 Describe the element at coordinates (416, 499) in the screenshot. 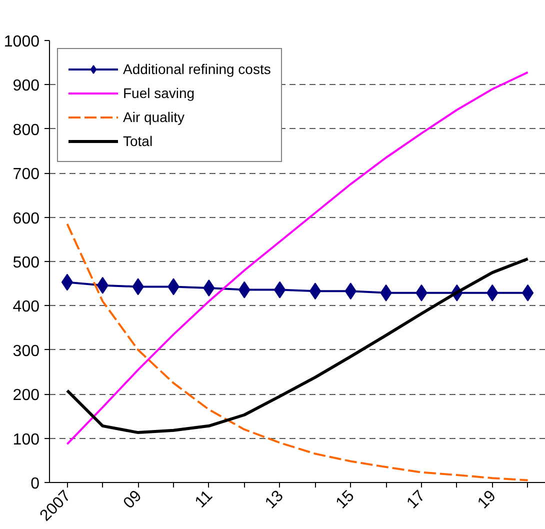

I see `x-tick-label: 17` at that location.